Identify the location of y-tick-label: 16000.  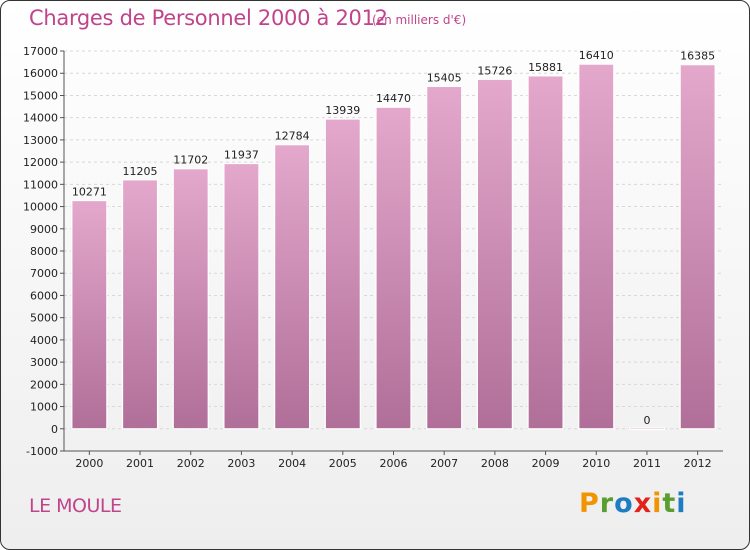
(40, 73).